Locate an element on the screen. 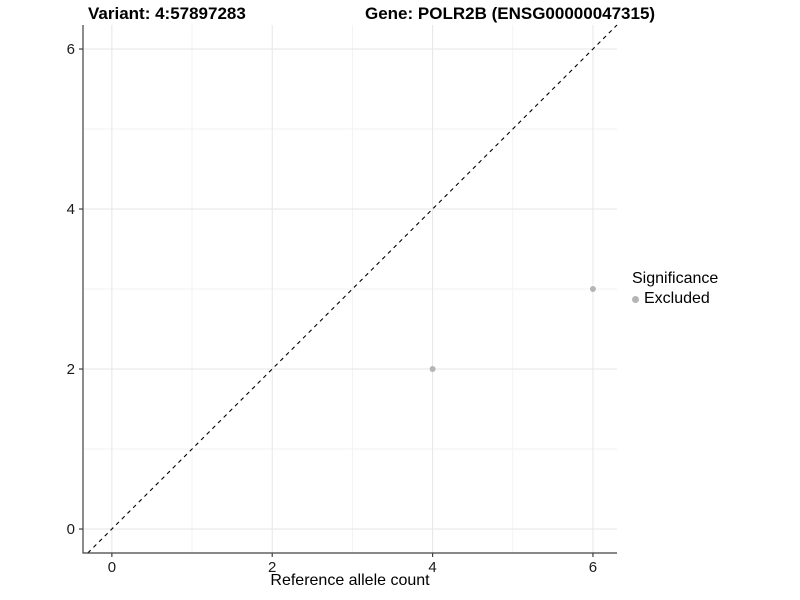  plot-title-variant: Variant: 4:57897283 is located at coordinates (167, 13).